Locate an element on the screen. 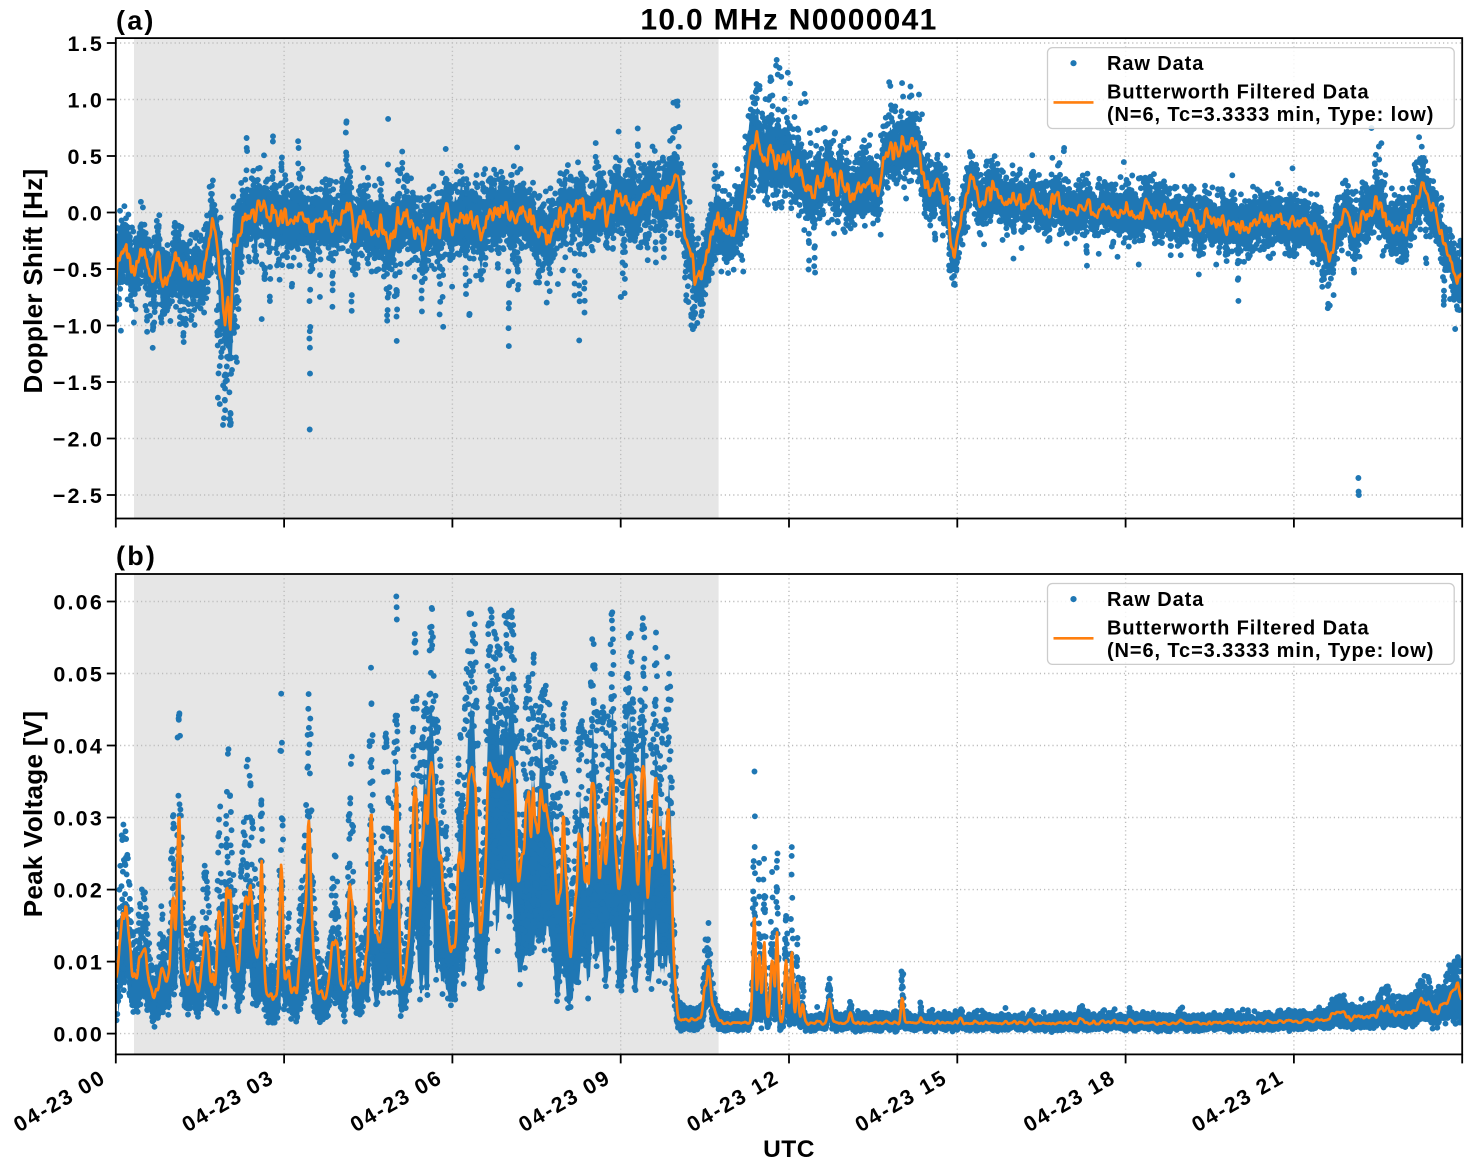 Image resolution: width=1471 pixels, height=1172 pixels. svg-text: Doppler Shift [Hz] is located at coordinates (33, 281).